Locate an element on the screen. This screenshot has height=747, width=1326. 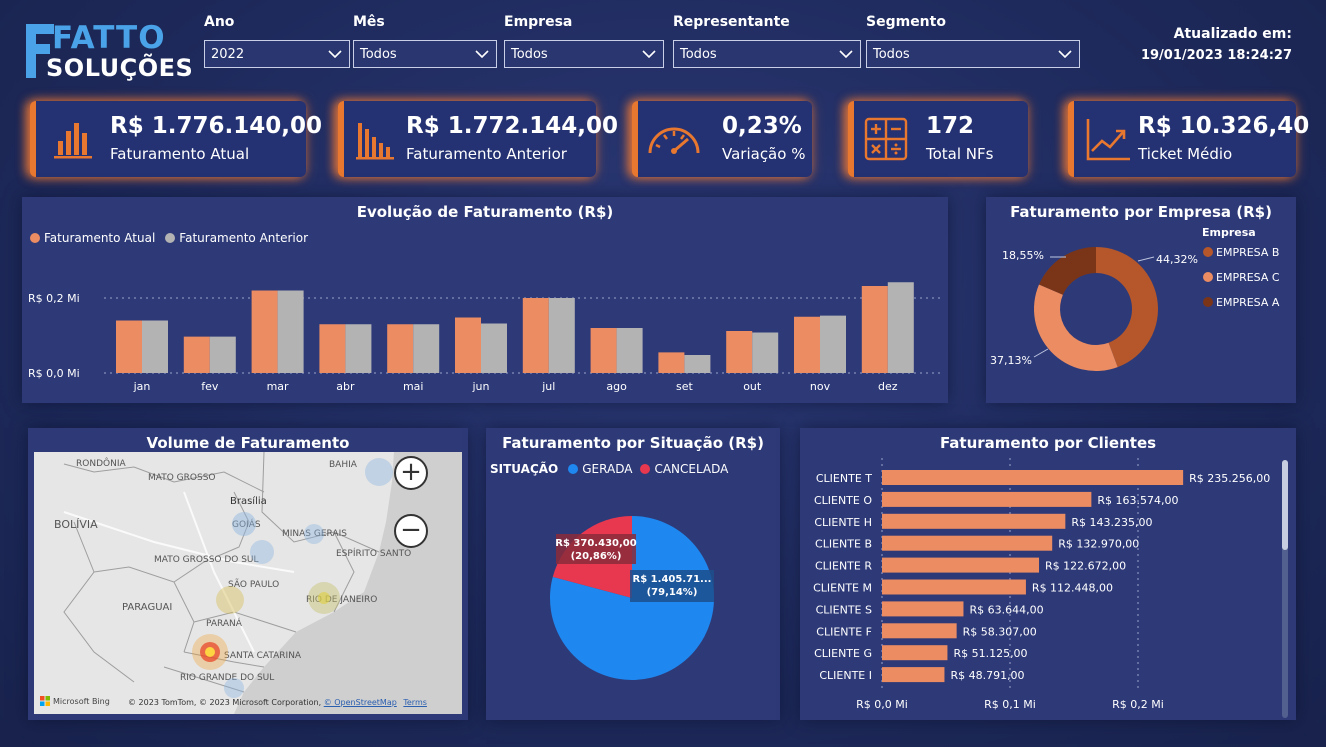
filter-value: Todos is located at coordinates (529, 54).